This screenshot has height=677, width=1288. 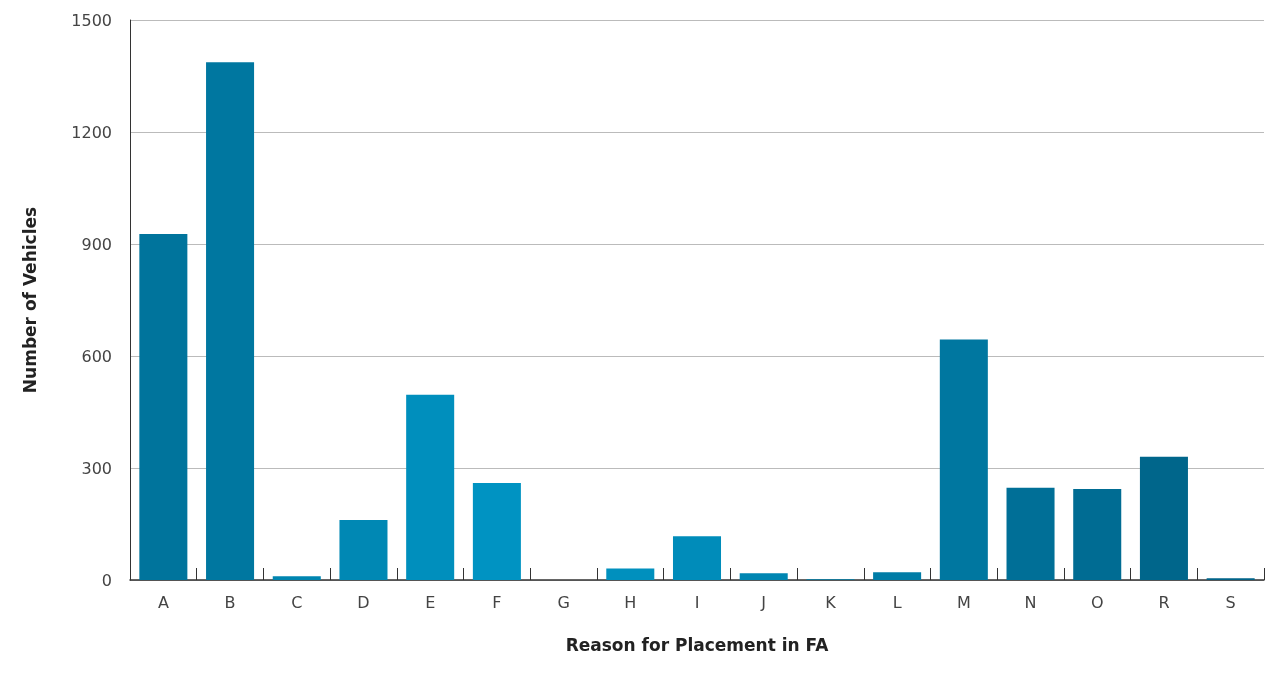 I want to click on x-tick-label: K, so click(x=831, y=602).